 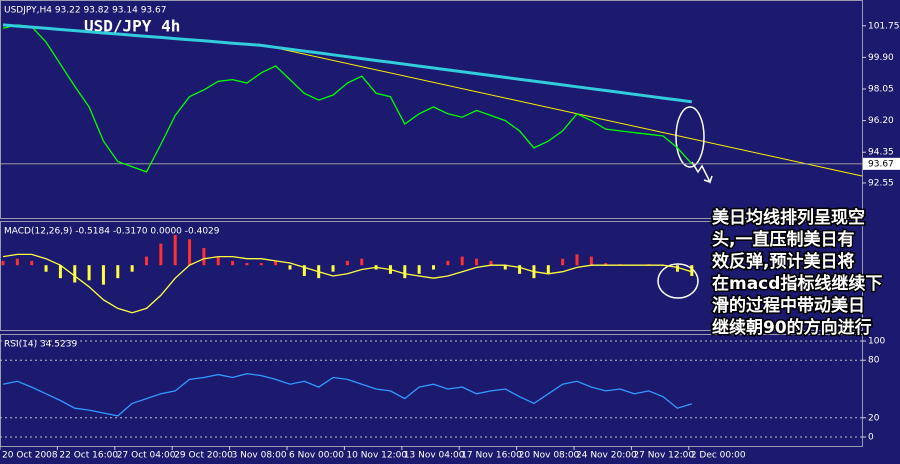 What do you see at coordinates (146, 456) in the screenshot?
I see `x-tick-label: 27 Oct 04:00` at bounding box center [146, 456].